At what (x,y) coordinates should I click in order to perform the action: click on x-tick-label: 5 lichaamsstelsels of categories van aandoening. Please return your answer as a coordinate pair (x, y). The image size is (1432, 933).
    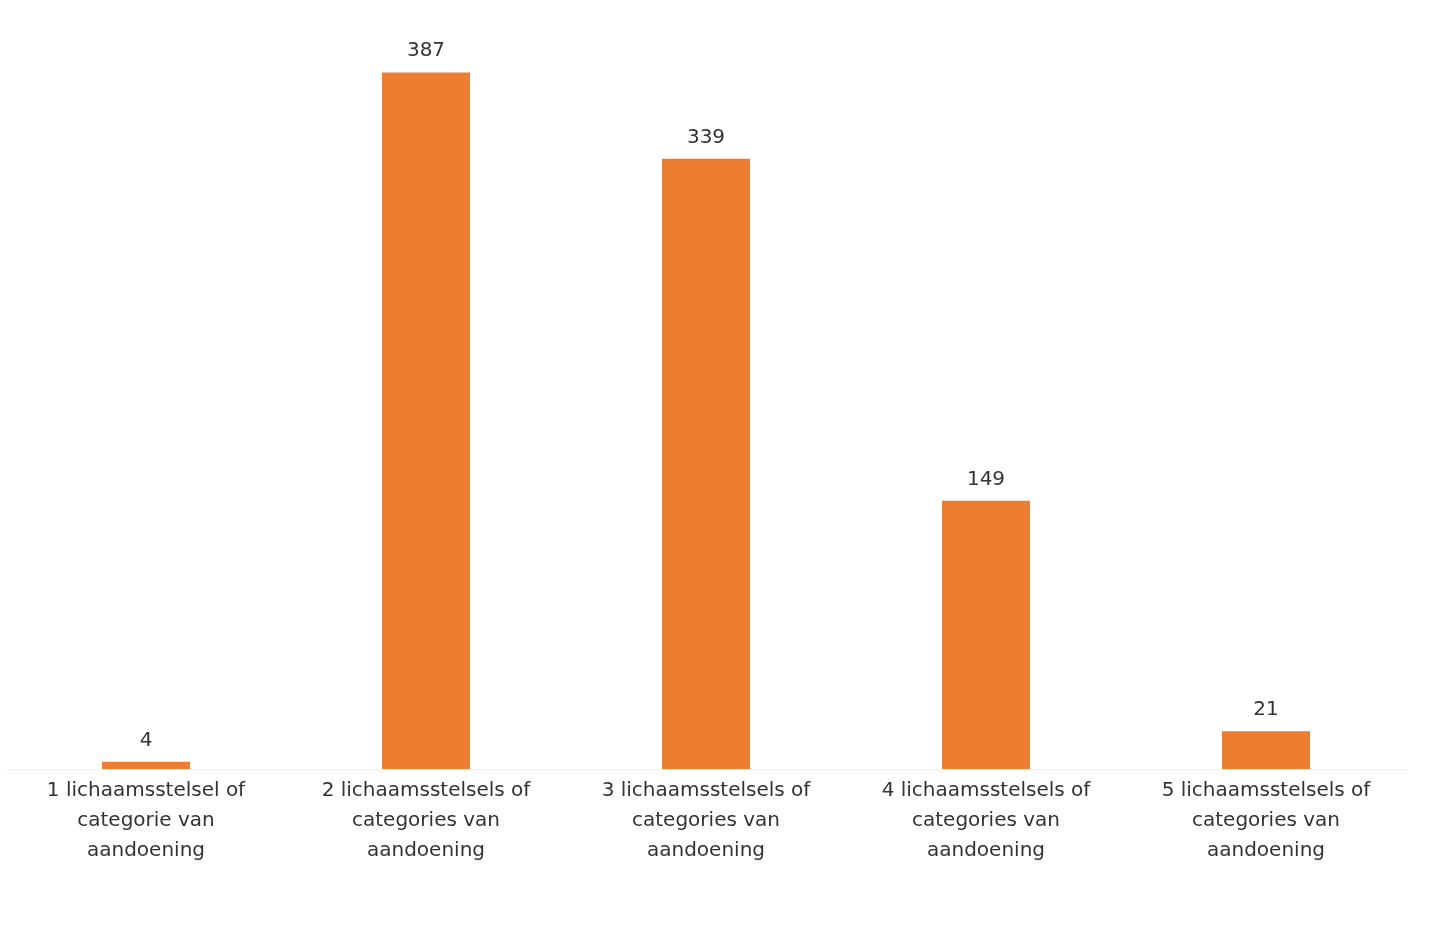
    Looking at the image, I should click on (1266, 818).